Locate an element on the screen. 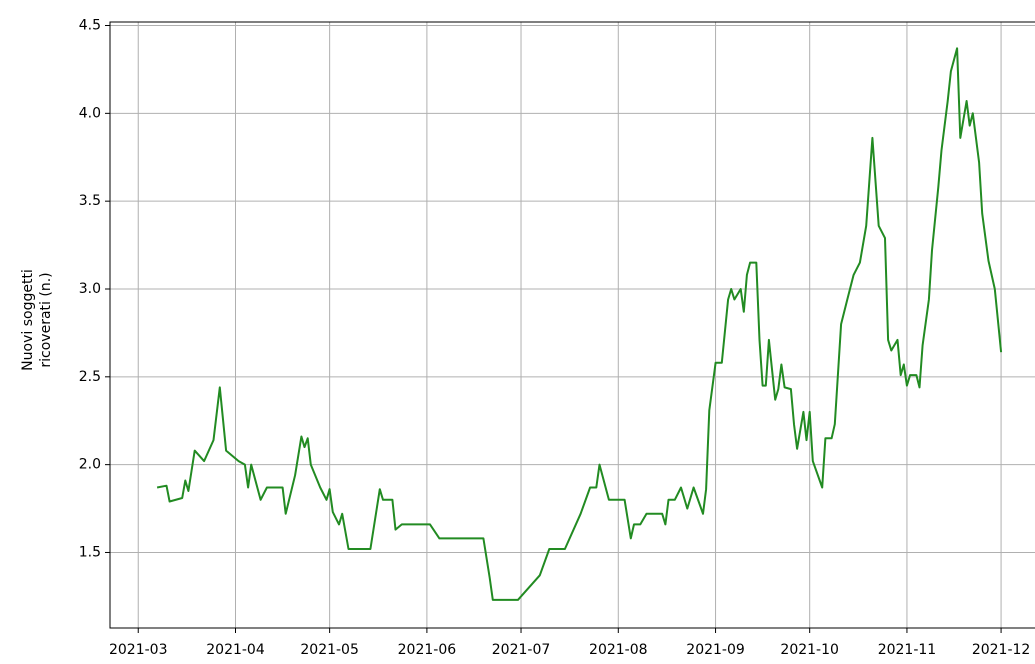  x-tick-label: 2021-10 is located at coordinates (809, 650).